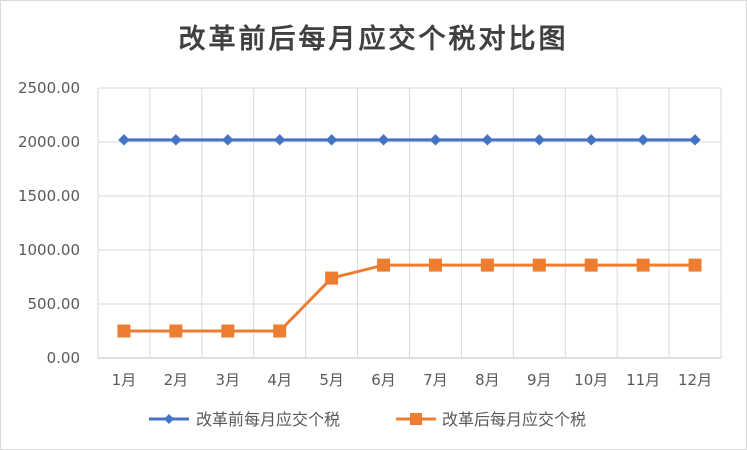  Describe the element at coordinates (54, 304) in the screenshot. I see `y-tick-label: 500.00` at that location.